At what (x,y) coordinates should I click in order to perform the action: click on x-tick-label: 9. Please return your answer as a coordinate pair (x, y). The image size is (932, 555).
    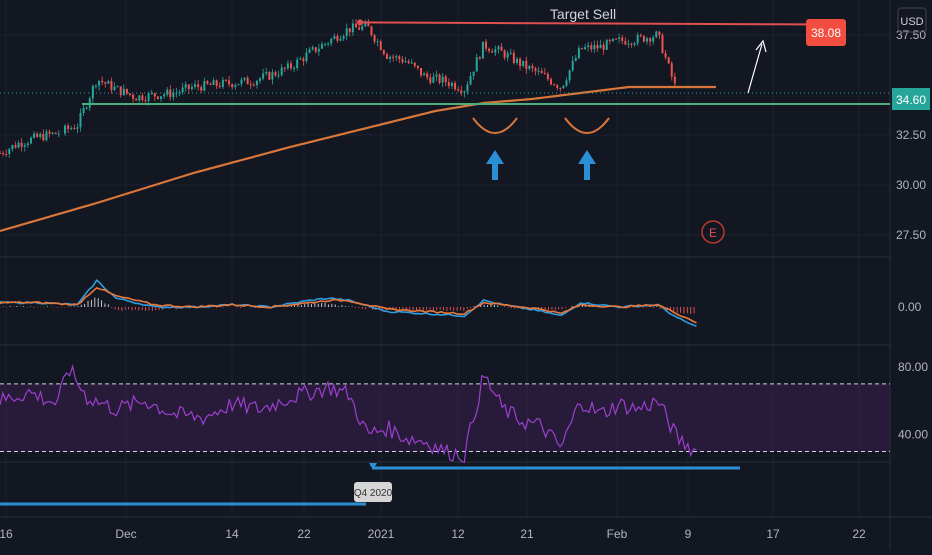
    Looking at the image, I should click on (688, 534).